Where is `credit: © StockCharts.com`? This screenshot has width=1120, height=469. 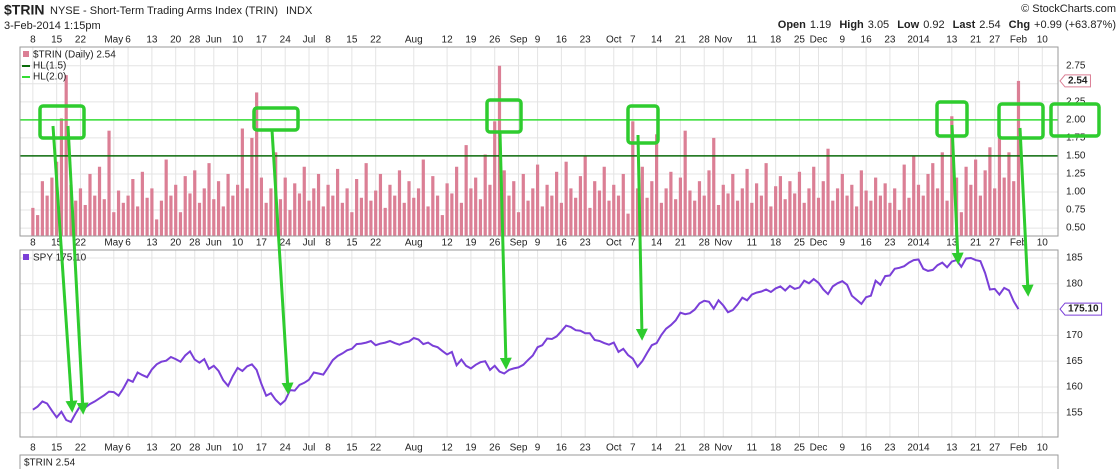
credit: © StockCharts.com is located at coordinates (1068, 9).